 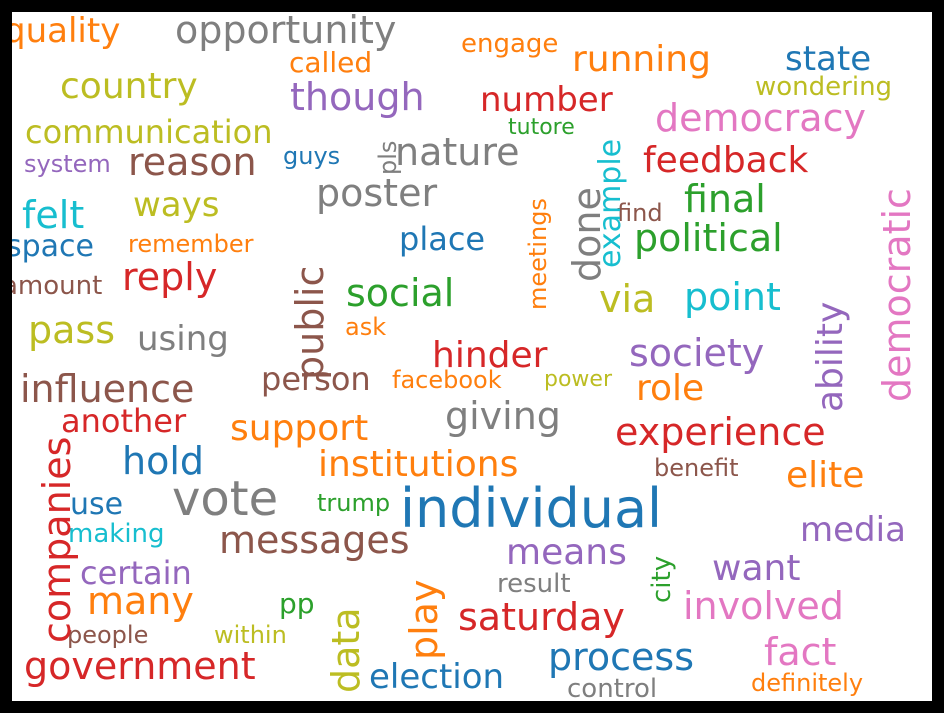 I want to click on word-poster: poster, so click(x=376, y=193).